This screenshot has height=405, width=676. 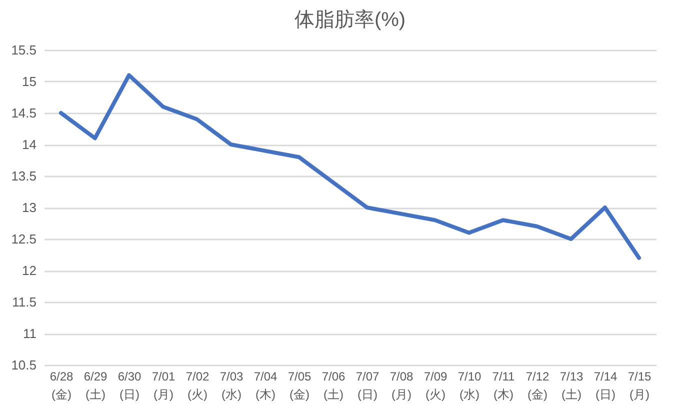 I want to click on x-tick-label: 7/10(水), so click(x=470, y=386).